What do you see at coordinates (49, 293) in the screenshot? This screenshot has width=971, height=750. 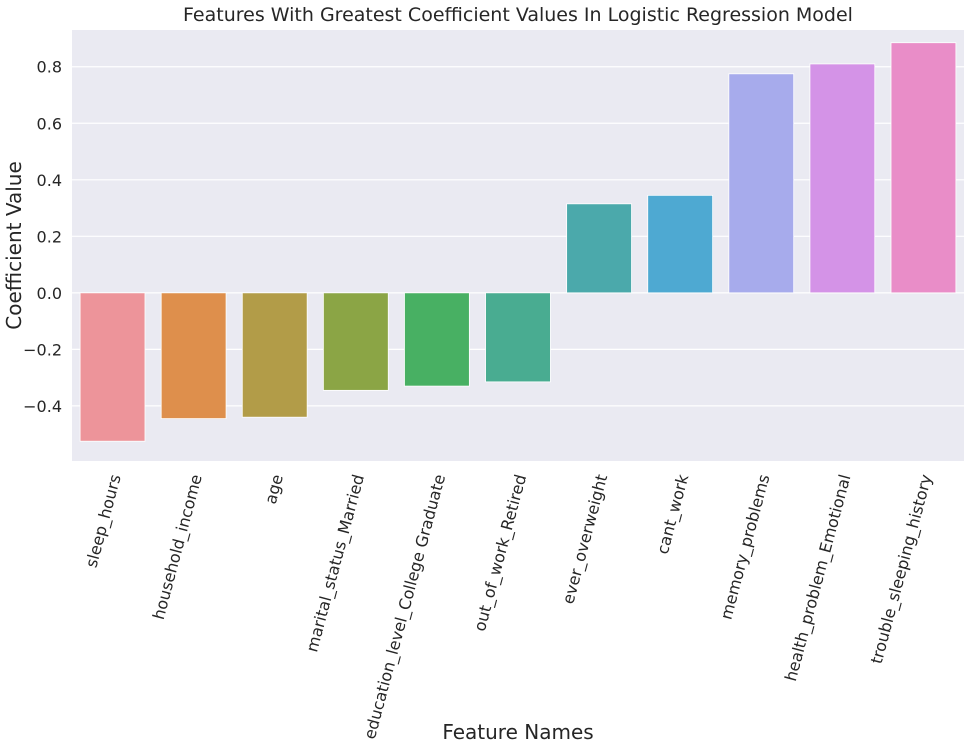 I see `y-tick-label: 0.0` at bounding box center [49, 293].